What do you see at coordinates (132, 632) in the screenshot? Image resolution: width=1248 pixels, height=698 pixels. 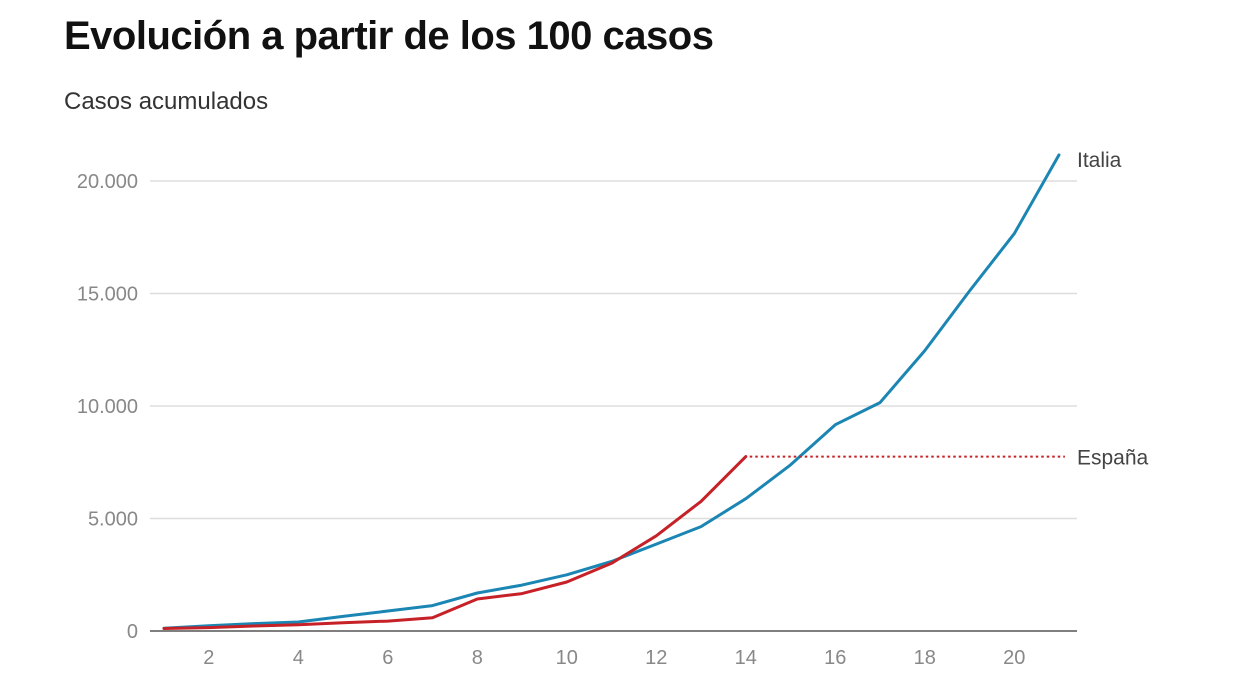 I see `y-tick-label: 0` at bounding box center [132, 632].